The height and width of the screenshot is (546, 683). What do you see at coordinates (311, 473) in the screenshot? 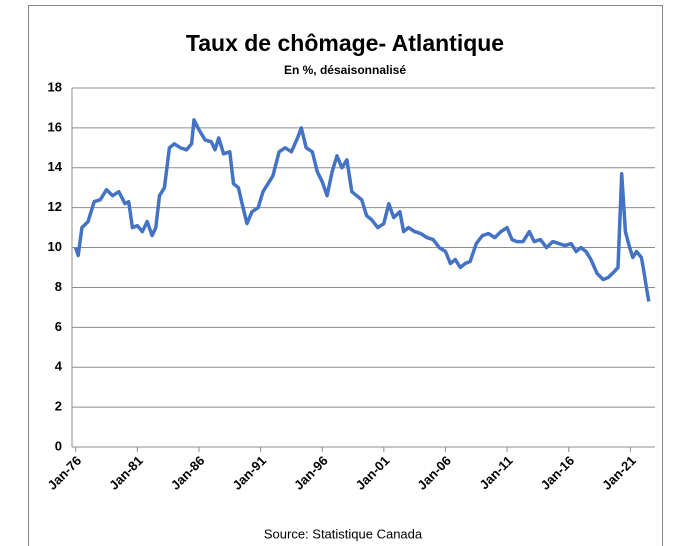
I see `x-tick-label: Jan-96` at bounding box center [311, 473].